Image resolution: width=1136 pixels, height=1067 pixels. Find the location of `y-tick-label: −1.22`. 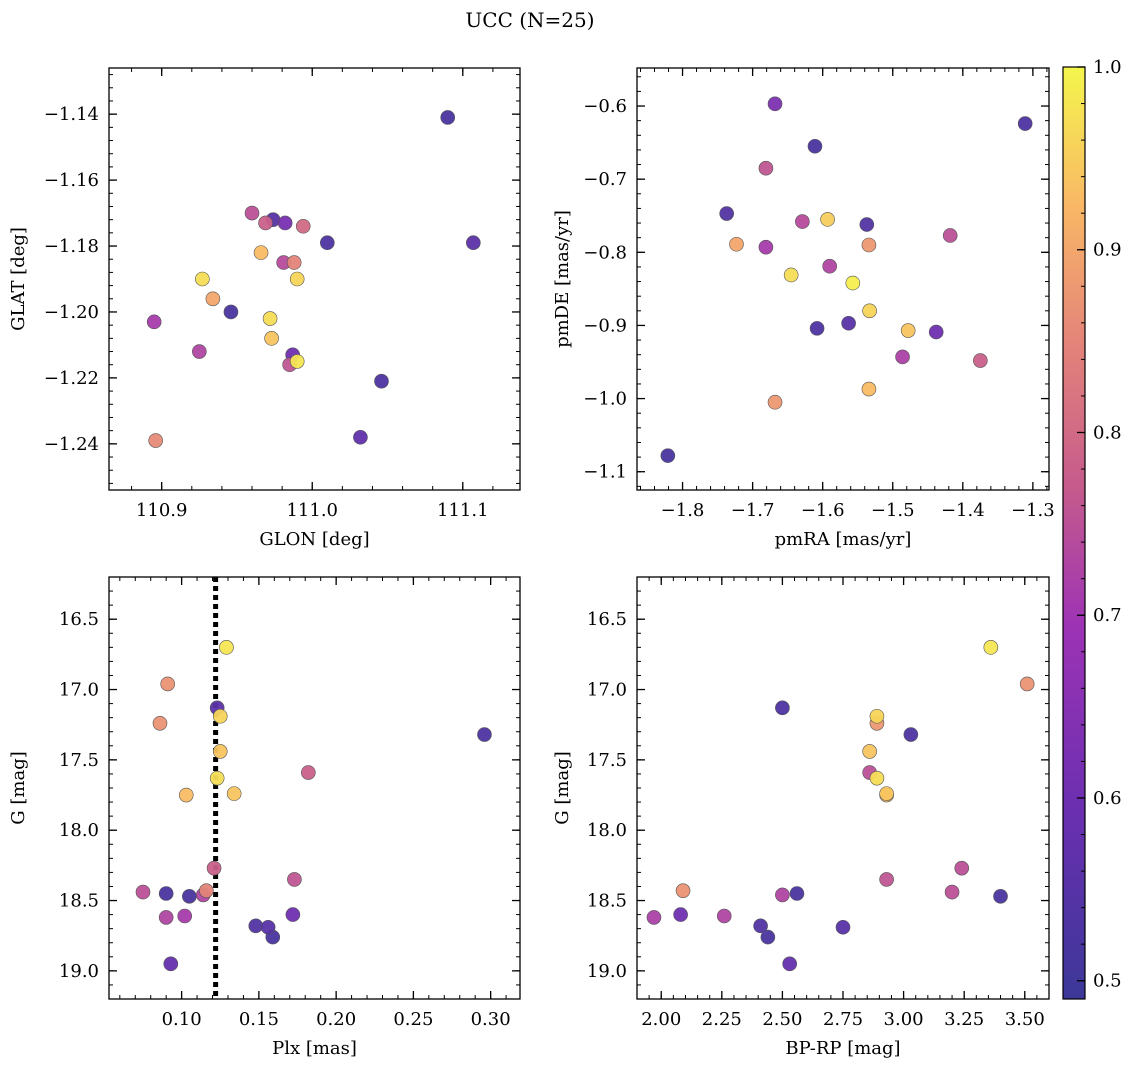

y-tick-label: −1.22 is located at coordinates (71, 378).